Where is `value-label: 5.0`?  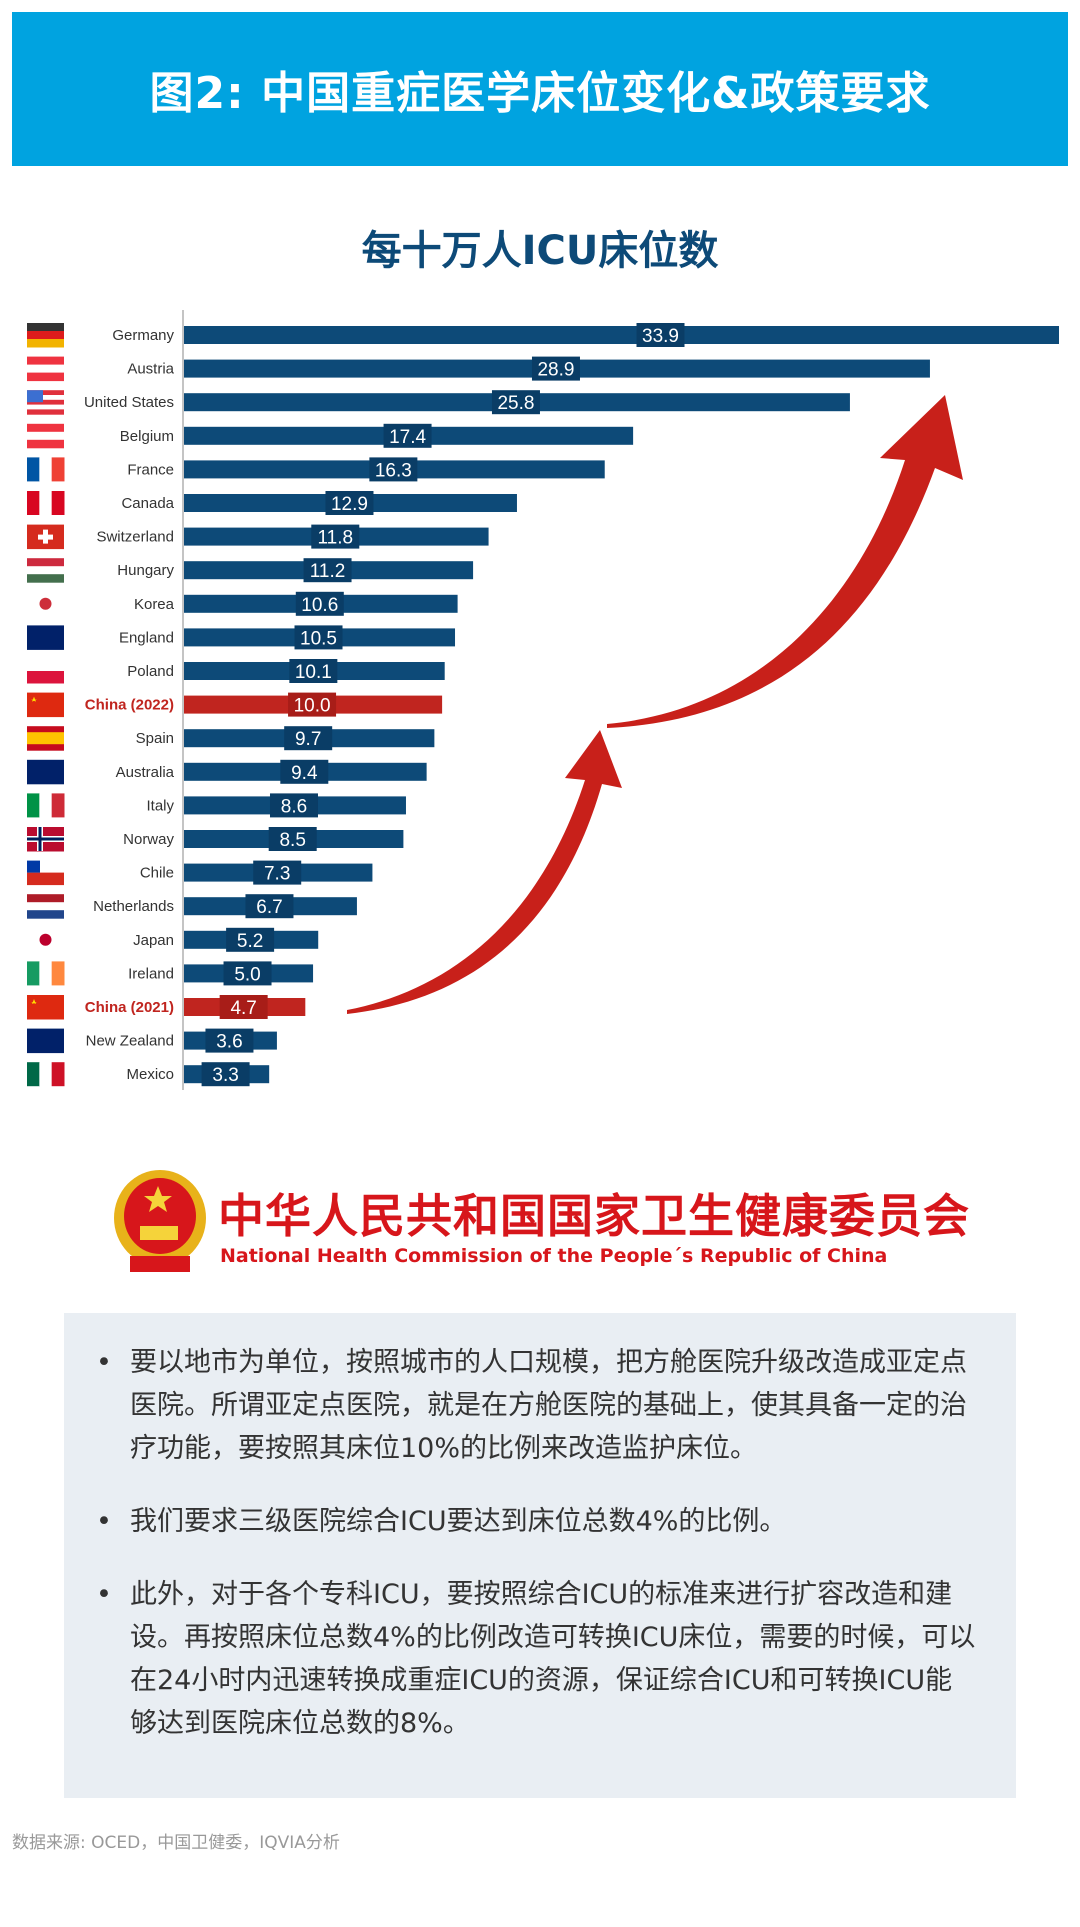 value-label: 5.0 is located at coordinates (247, 974).